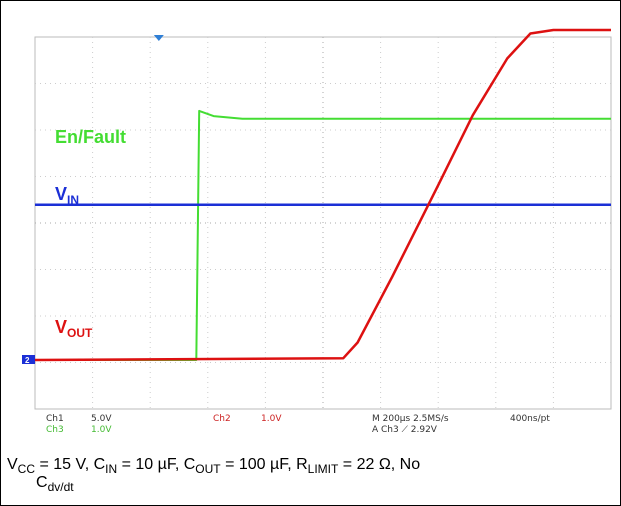 The height and width of the screenshot is (506, 621). Describe the element at coordinates (101, 419) in the screenshot. I see `readout-ch1-scale: 5.0V` at that location.